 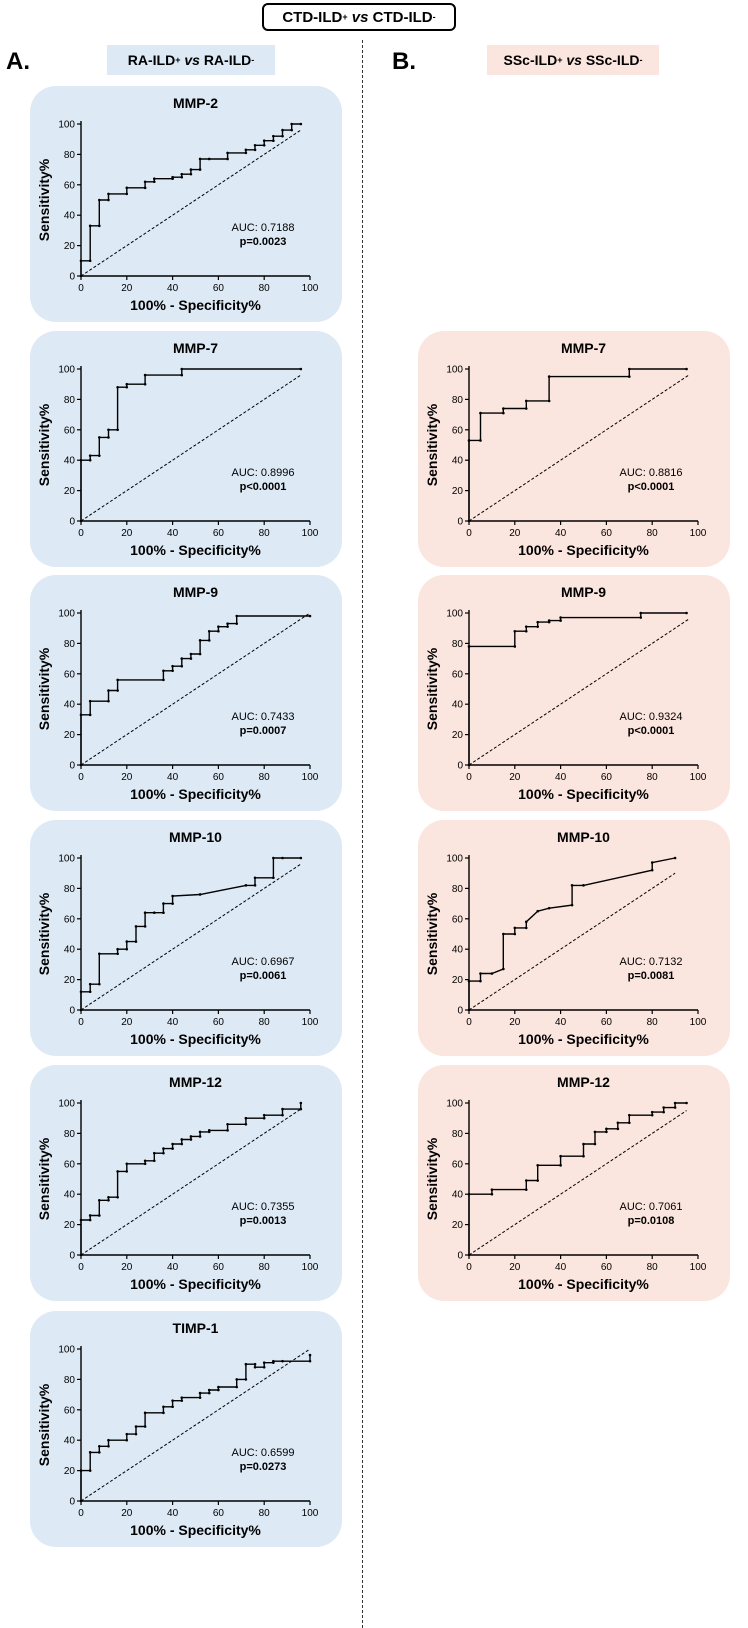 I want to click on column-a-group-a: RA-ILD, so click(x=151, y=60).